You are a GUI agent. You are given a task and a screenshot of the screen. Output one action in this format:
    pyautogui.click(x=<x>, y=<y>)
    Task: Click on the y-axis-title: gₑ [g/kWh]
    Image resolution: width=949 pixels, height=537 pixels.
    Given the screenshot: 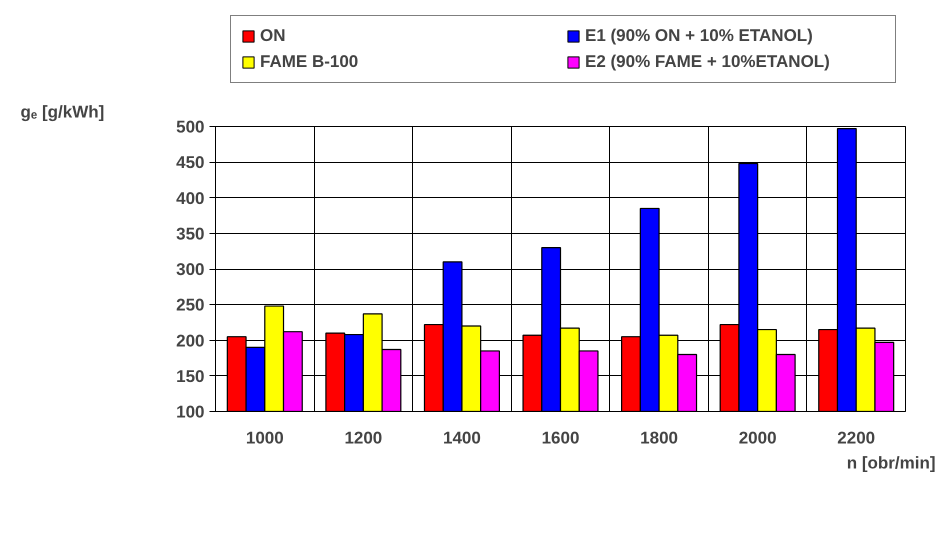 What is the action you would take?
    pyautogui.click(x=62, y=112)
    